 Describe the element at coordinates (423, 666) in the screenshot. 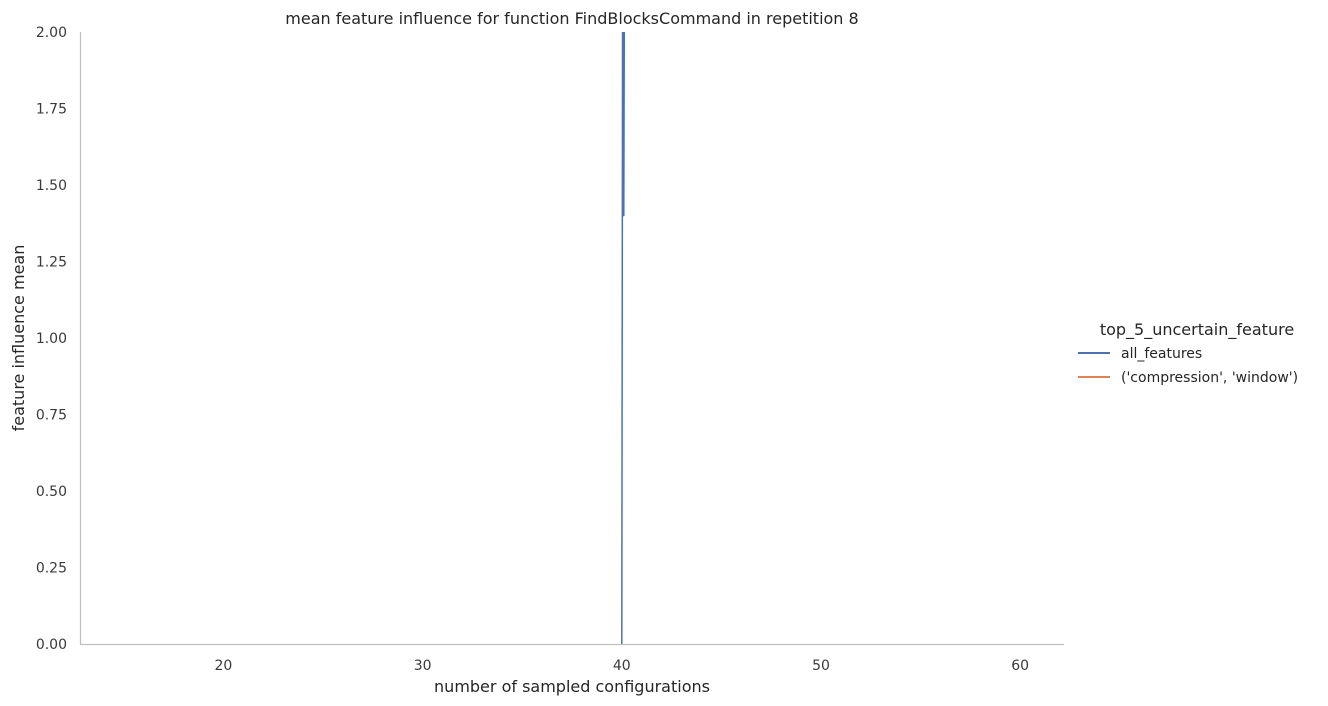

I see `x-tick-label: 30` at that location.